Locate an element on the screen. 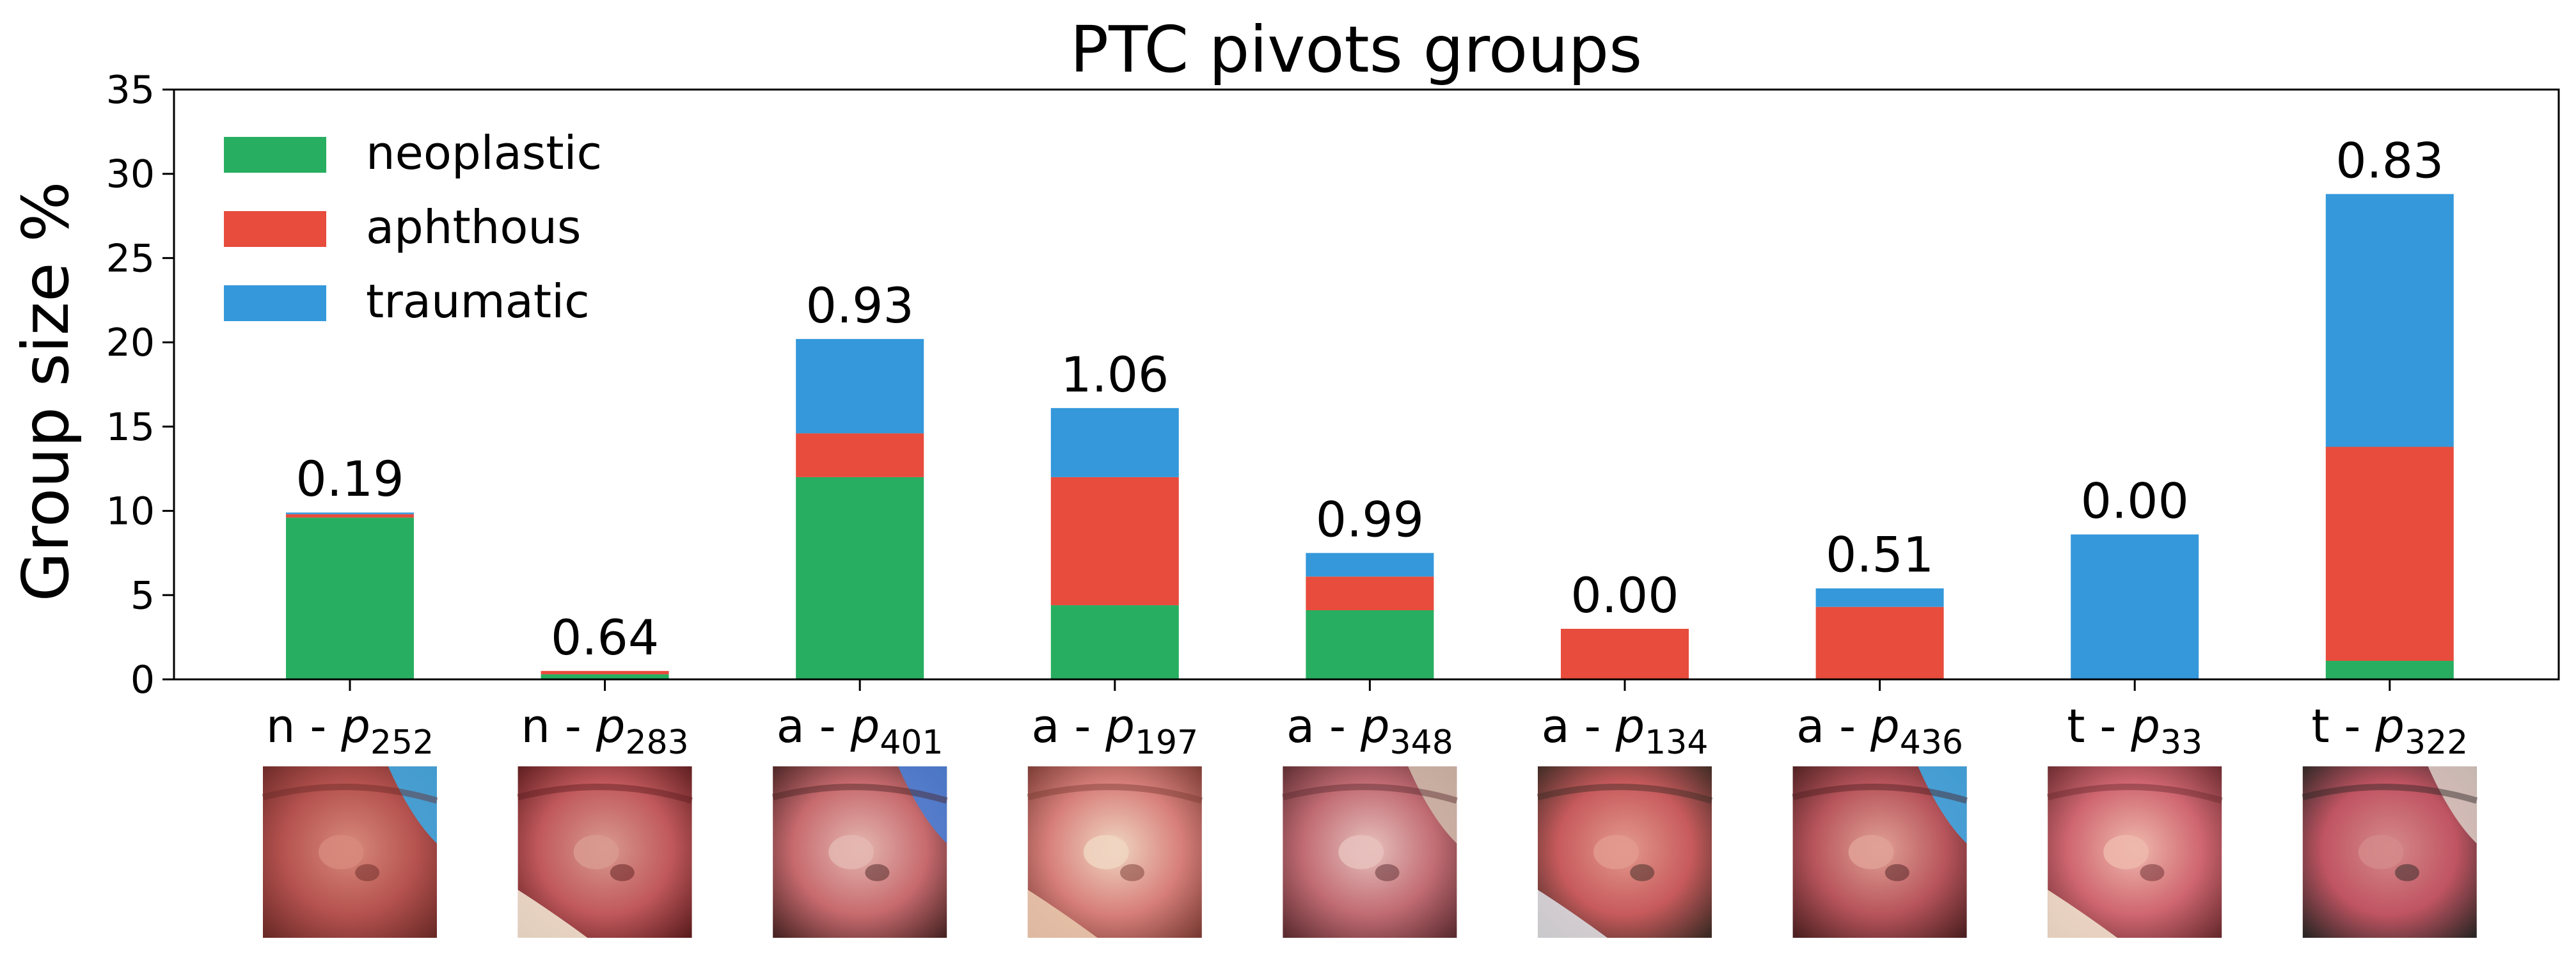 The image size is (2576, 957). legend: neoplastic aphthous traumatic is located at coordinates (413, 227).